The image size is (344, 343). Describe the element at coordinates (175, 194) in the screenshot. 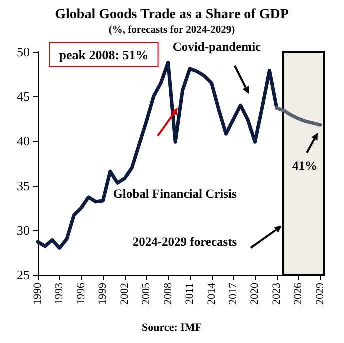

I see `annotation: Global Financial Crisis` at that location.